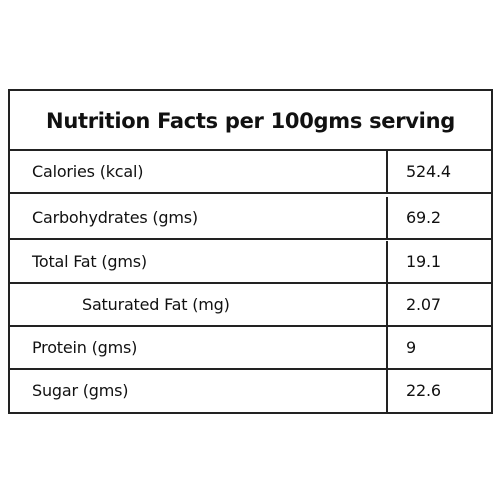  What do you see at coordinates (250, 348) in the screenshot?
I see `table-row: Protein (gms) 9` at bounding box center [250, 348].